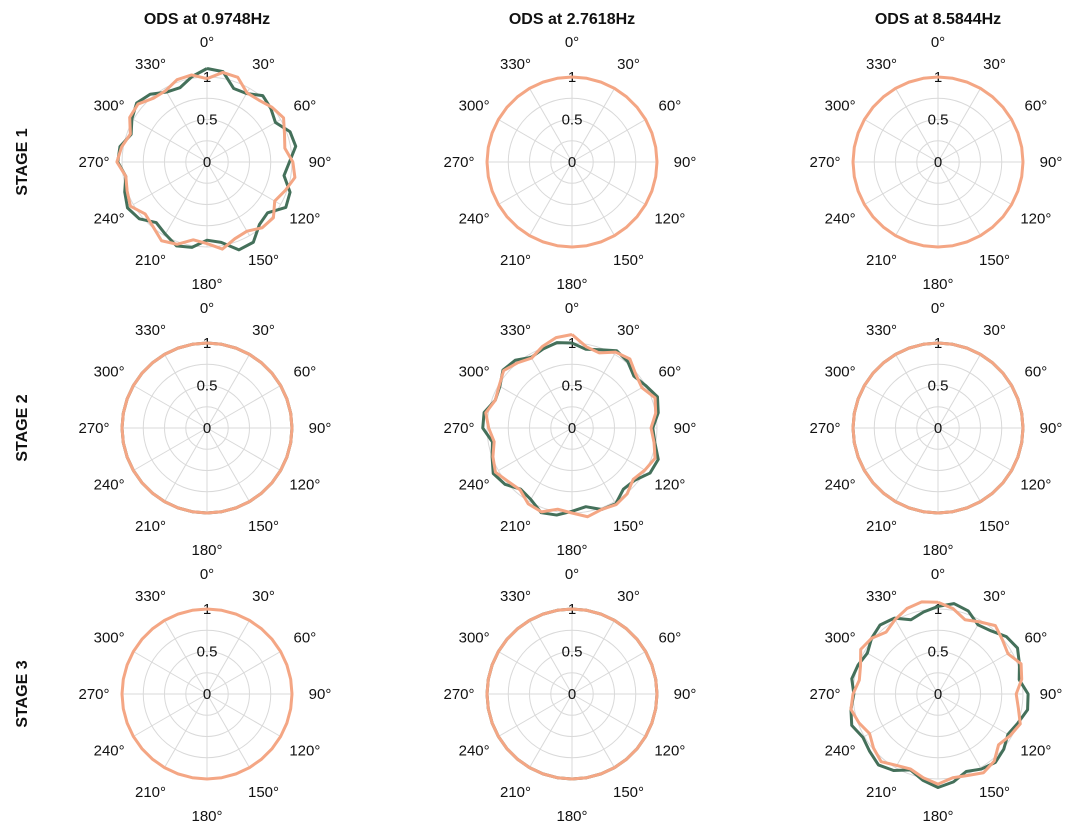 This screenshot has width=1081, height=827. I want to click on series-line-green, so click(939, 695).